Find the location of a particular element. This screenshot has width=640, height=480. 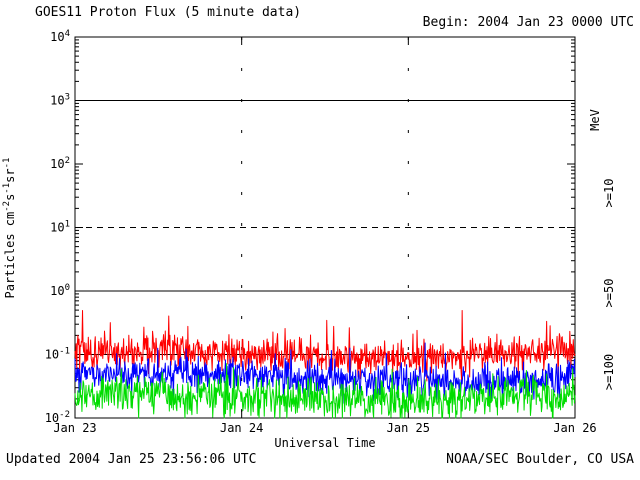

x-tick-labels: Jan 23 Jan 24 Jan 25 Jan 26 is located at coordinates (324, 428).